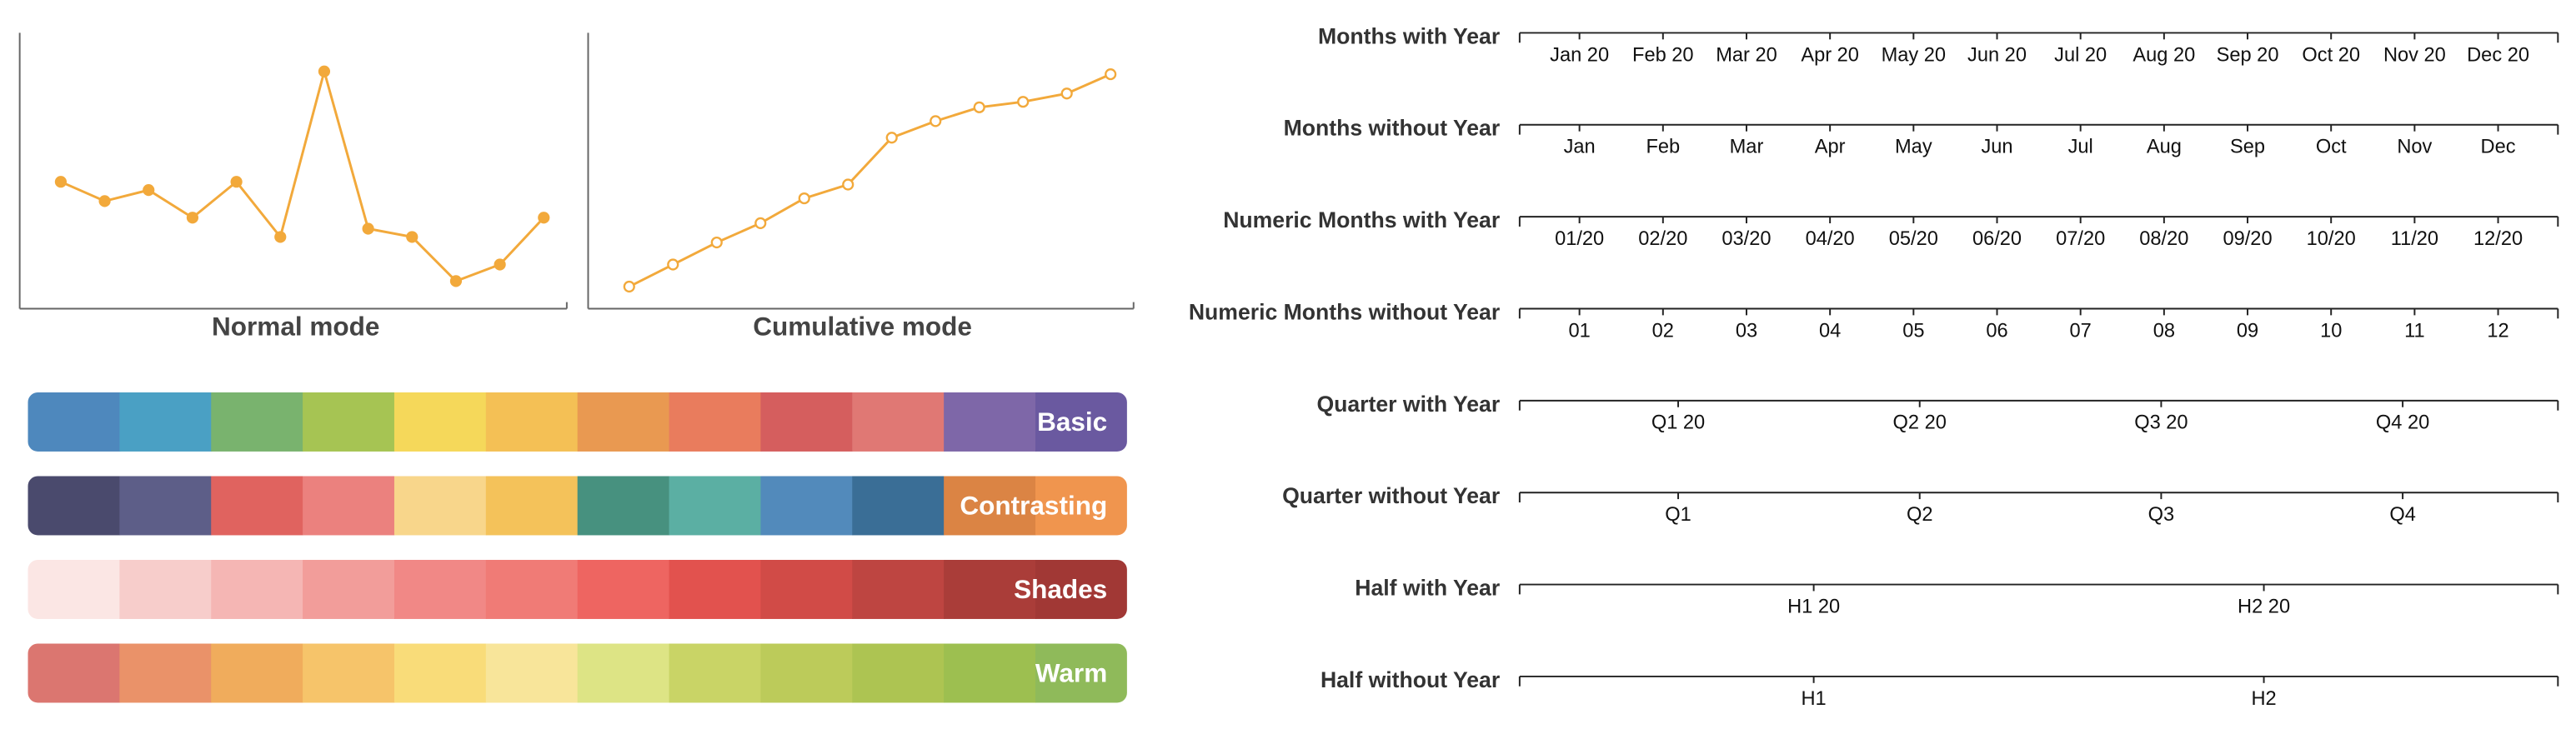 This screenshot has width=2576, height=729. Describe the element at coordinates (2414, 331) in the screenshot. I see `tick-label: 11` at that location.